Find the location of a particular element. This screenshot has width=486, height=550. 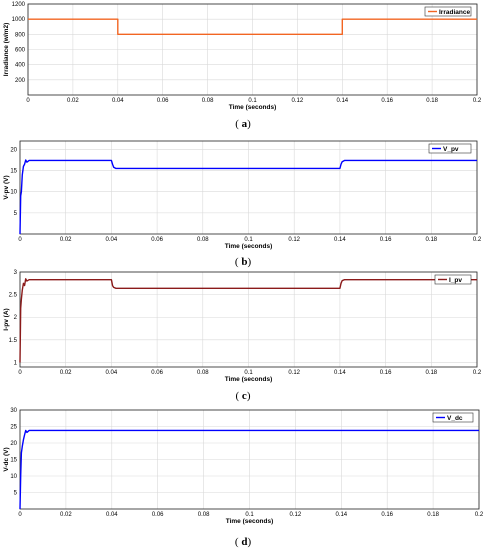

panel-caption: ( d) is located at coordinates (243, 542).